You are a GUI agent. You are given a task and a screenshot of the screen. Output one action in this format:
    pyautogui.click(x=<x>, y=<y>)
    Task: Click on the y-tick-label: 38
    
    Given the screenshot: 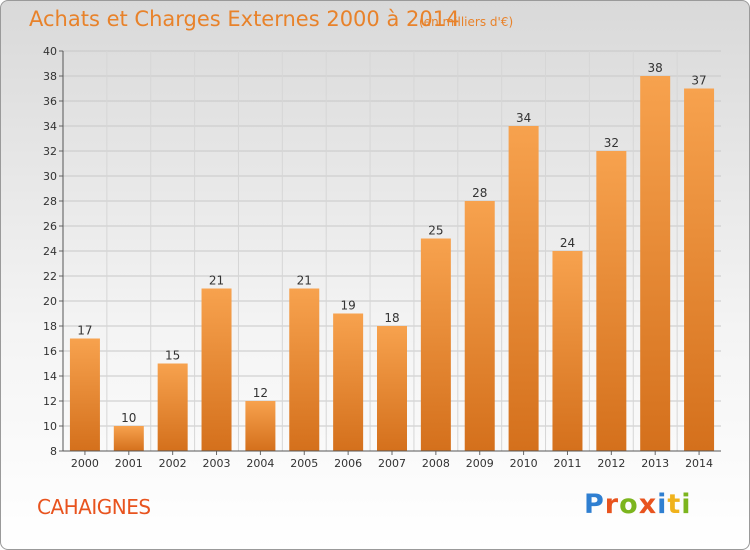 What is the action you would take?
    pyautogui.click(x=50, y=76)
    